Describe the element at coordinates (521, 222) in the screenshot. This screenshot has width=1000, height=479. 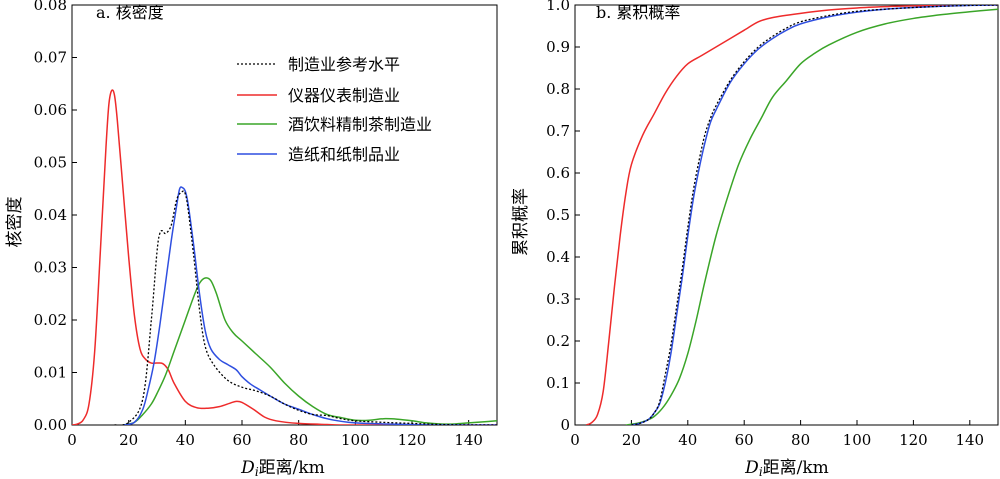
I see `panel-b-y-axis-title: 累积概率` at that location.